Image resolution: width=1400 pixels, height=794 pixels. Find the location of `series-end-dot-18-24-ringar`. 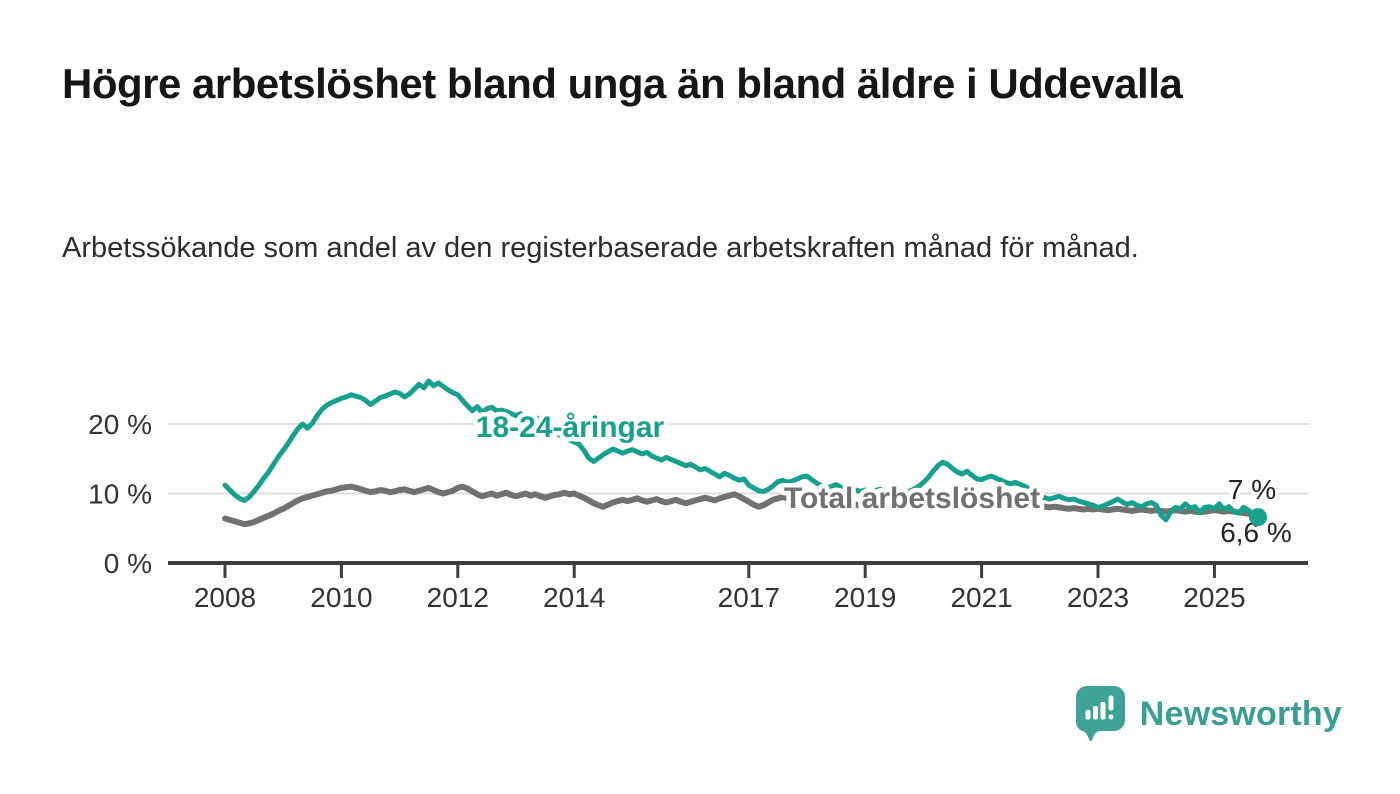

series-end-dot-18-24-ringar is located at coordinates (1258, 517).